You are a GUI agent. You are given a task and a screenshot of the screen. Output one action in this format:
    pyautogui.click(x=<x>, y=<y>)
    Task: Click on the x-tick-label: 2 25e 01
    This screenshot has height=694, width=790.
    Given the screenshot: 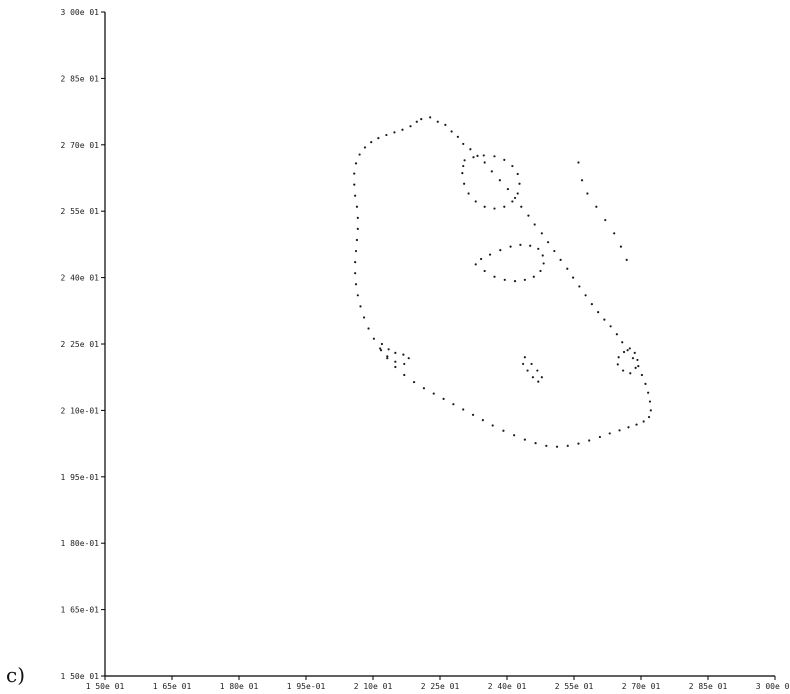 What is the action you would take?
    pyautogui.click(x=440, y=686)
    